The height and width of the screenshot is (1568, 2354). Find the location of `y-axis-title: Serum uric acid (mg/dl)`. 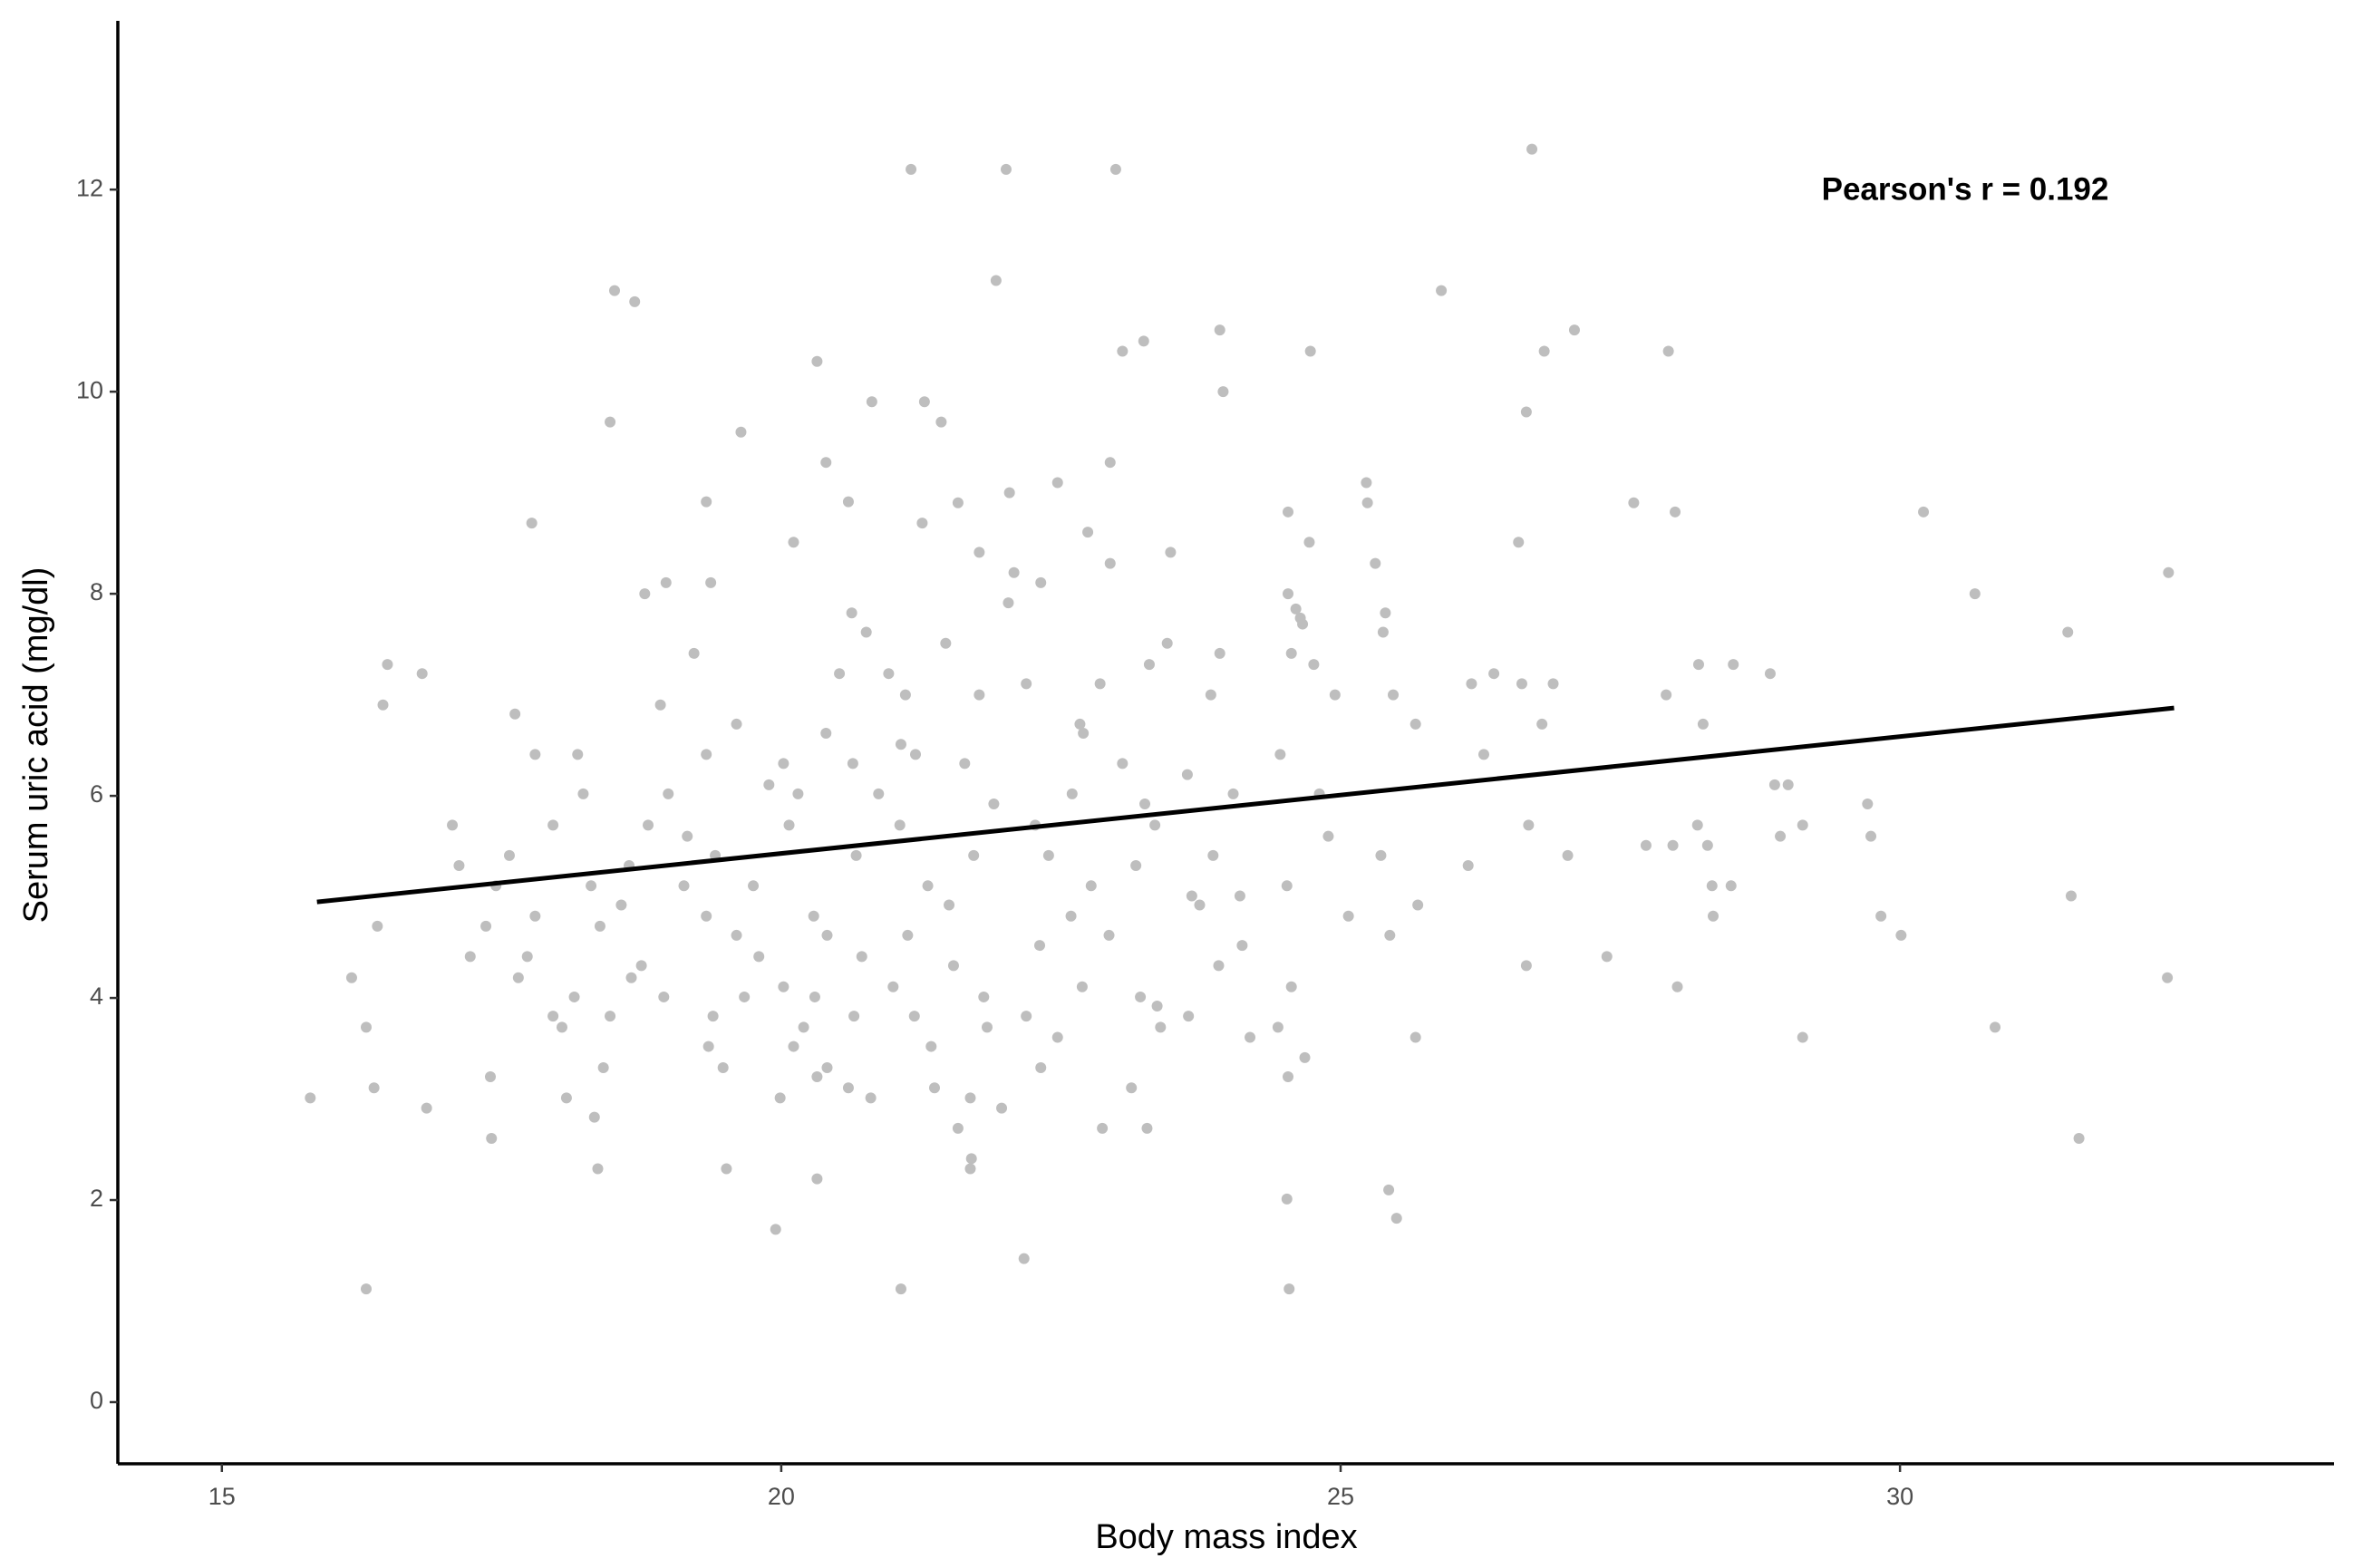

y-axis-title: Serum uric acid (mg/dl) is located at coordinates (36, 745).